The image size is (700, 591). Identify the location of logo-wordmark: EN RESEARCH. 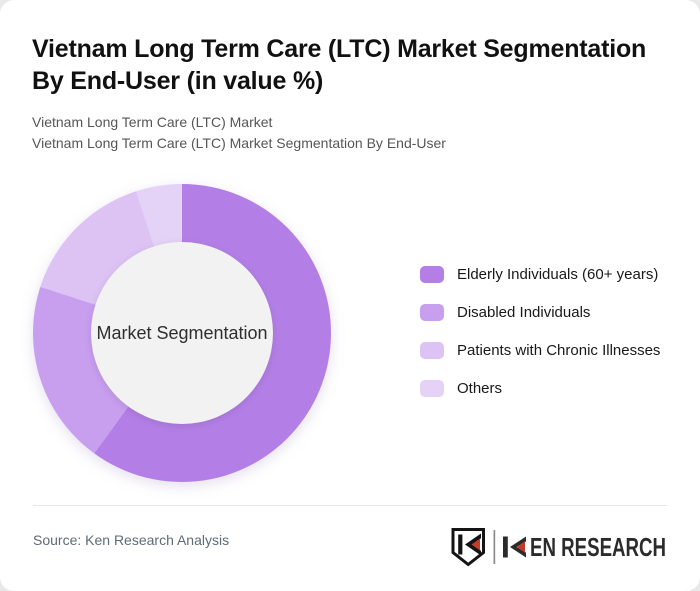
(584, 547).